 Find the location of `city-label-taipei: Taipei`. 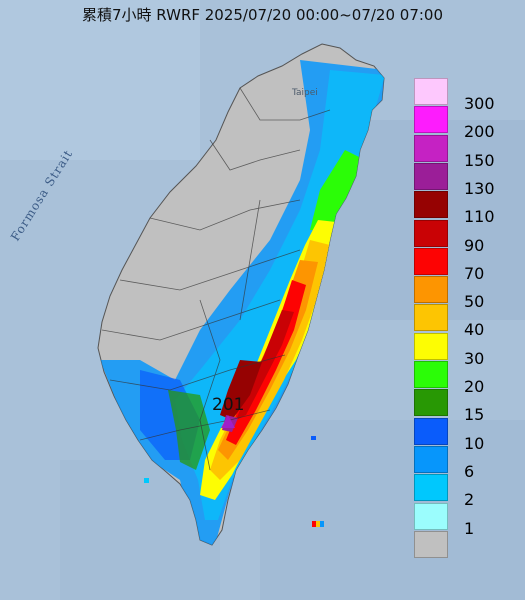

city-label-taipei: Taipei is located at coordinates (305, 93).